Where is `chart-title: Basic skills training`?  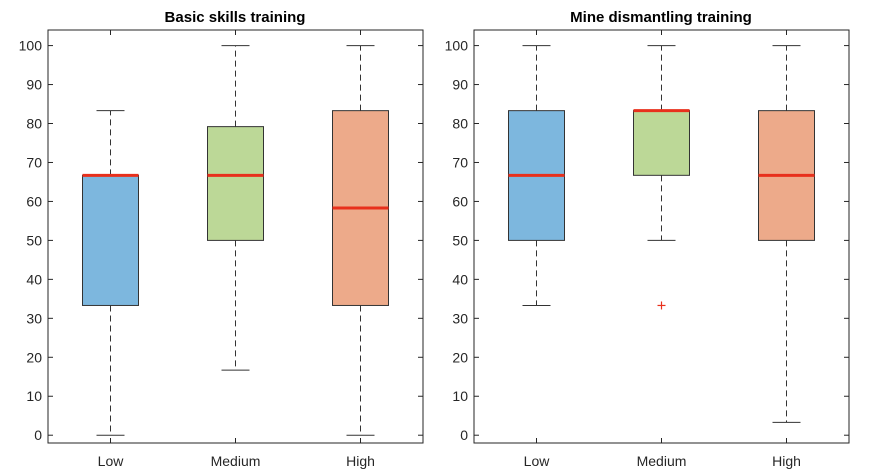
chart-title: Basic skills training is located at coordinates (235, 17).